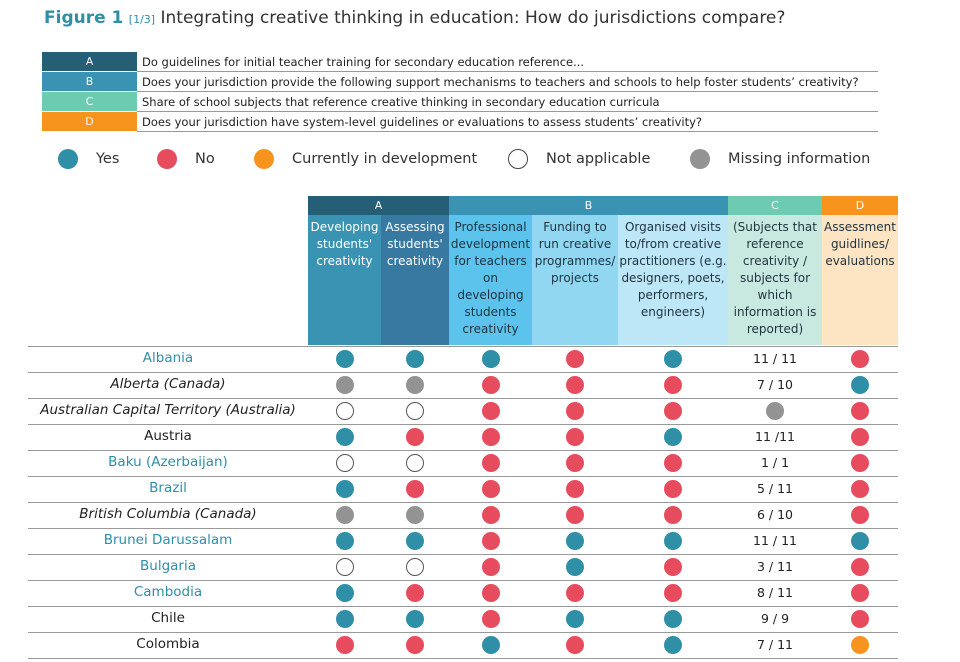 Image resolution: width=960 pixels, height=662 pixels. I want to click on column-header: Developing students' creativity, so click(344, 280).